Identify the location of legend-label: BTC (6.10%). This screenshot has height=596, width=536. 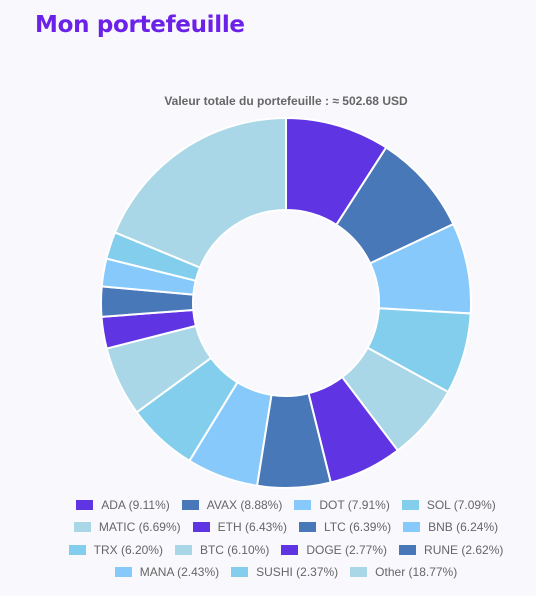
(234, 549).